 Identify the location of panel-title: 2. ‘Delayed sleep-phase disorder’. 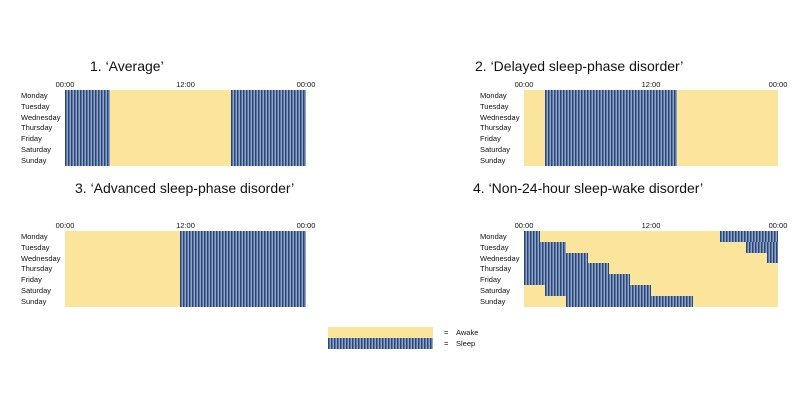
(579, 66).